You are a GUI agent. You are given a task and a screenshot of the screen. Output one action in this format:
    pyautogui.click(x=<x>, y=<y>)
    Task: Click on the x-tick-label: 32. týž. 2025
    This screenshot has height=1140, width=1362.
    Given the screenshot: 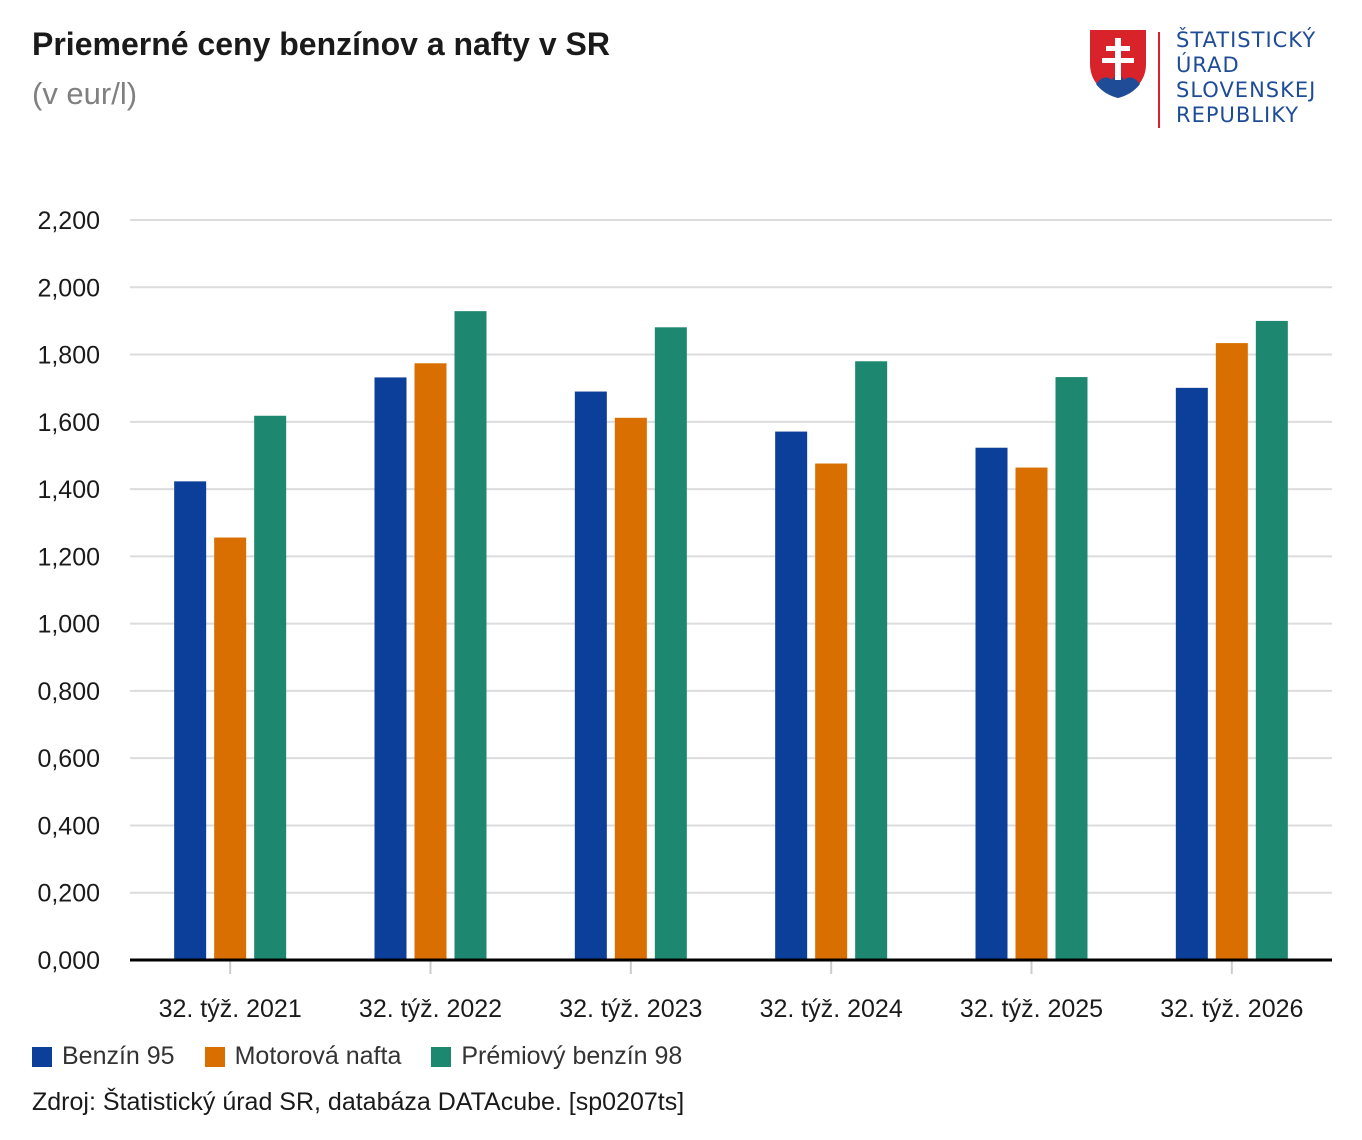 What is the action you would take?
    pyautogui.click(x=1031, y=1009)
    